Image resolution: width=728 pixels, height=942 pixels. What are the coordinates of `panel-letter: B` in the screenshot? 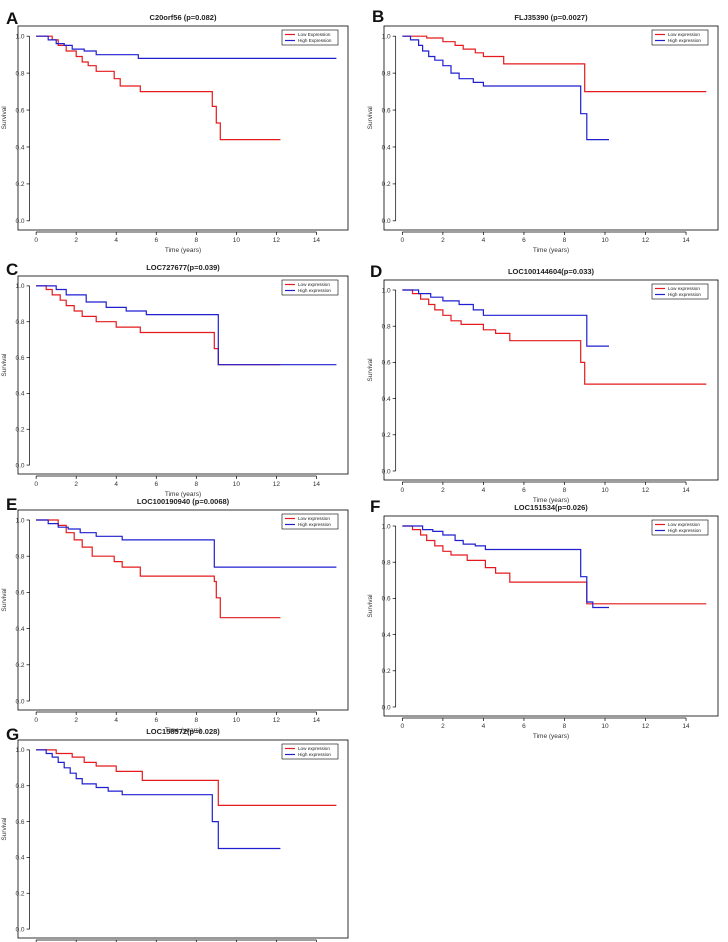 It's located at (378, 16).